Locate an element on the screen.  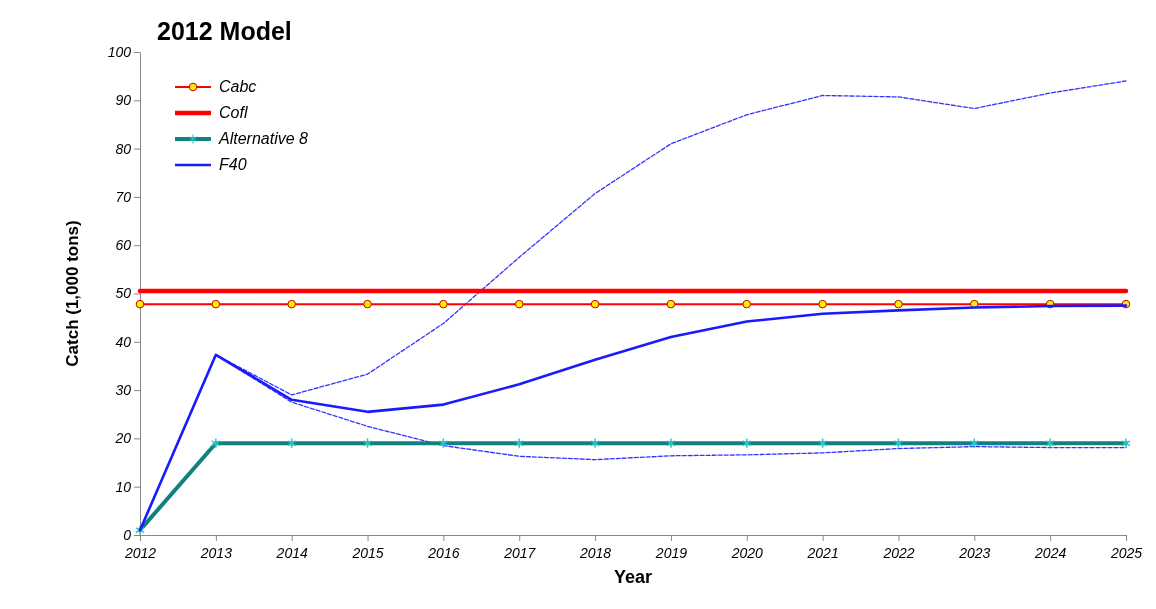
y-tick-label: 80 is located at coordinates (123, 148).